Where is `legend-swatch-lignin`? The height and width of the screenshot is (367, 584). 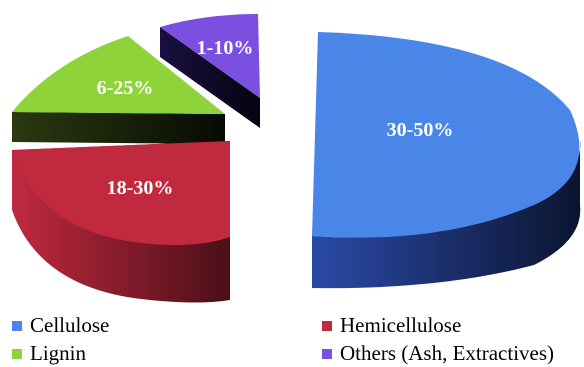 legend-swatch-lignin is located at coordinates (17, 353).